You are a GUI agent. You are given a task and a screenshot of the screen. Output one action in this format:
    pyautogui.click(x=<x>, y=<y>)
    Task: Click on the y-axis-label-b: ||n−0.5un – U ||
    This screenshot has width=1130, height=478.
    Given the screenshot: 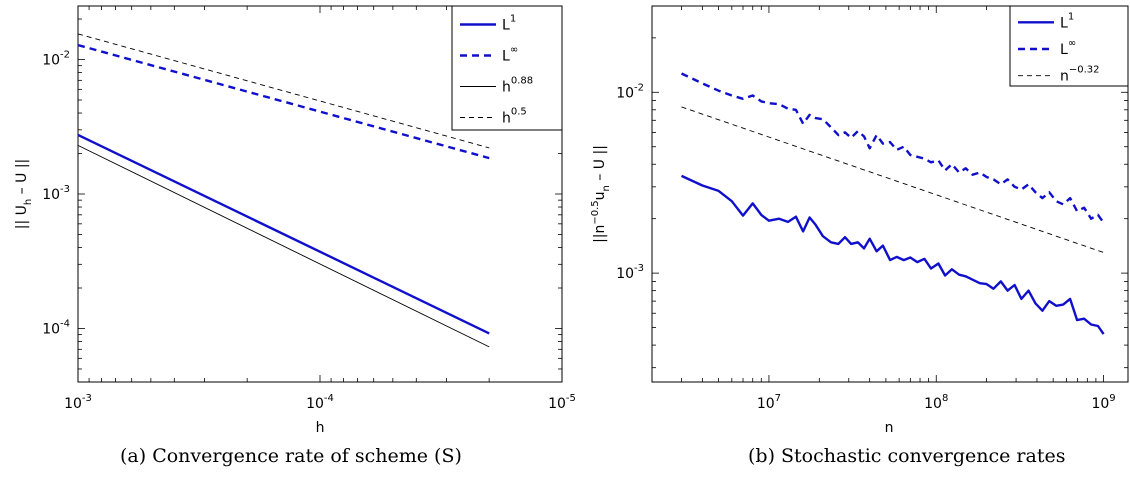 What is the action you would take?
    pyautogui.click(x=601, y=194)
    